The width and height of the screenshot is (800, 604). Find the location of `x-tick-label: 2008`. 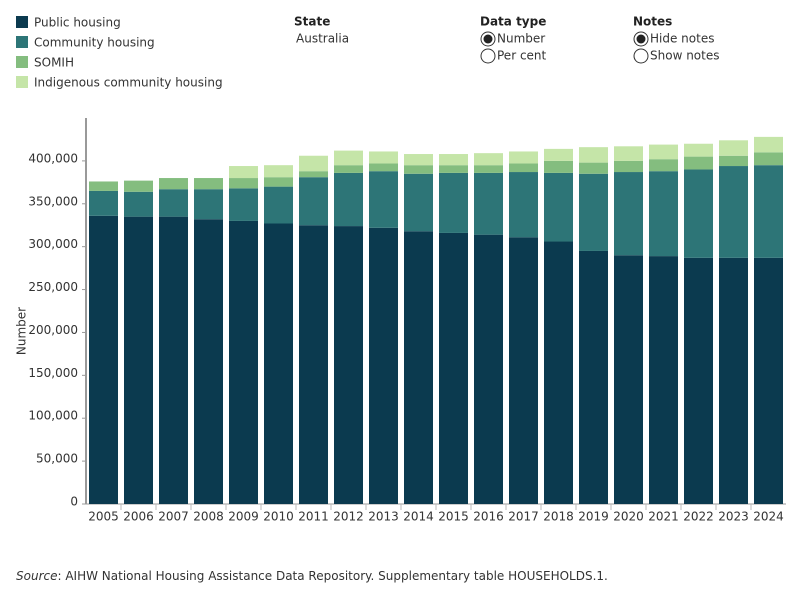

x-tick-label: 2008 is located at coordinates (208, 517).